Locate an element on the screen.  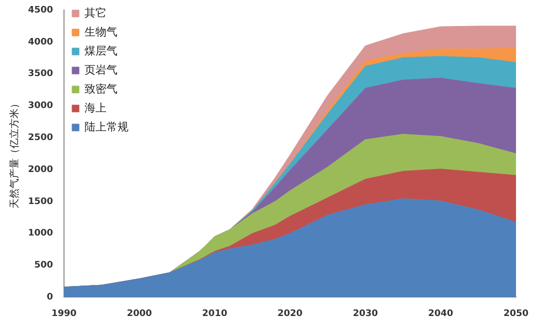
x-tick-label: 1990 is located at coordinates (64, 313).